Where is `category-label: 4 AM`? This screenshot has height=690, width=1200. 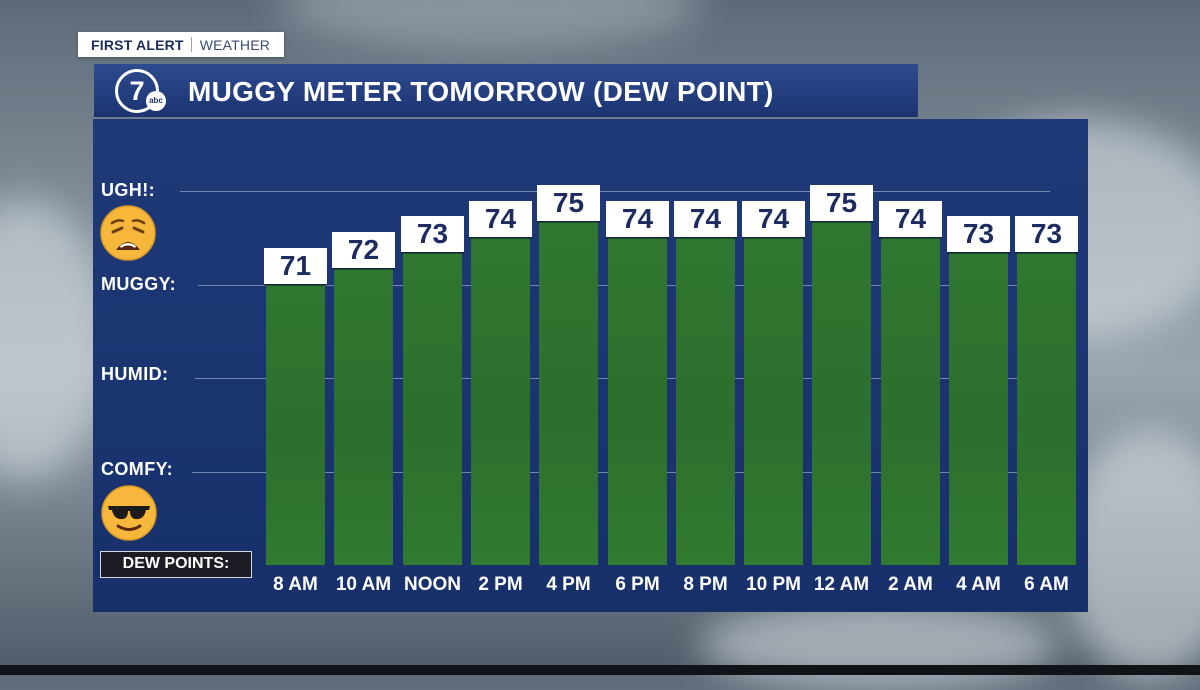 category-label: 4 AM is located at coordinates (978, 584).